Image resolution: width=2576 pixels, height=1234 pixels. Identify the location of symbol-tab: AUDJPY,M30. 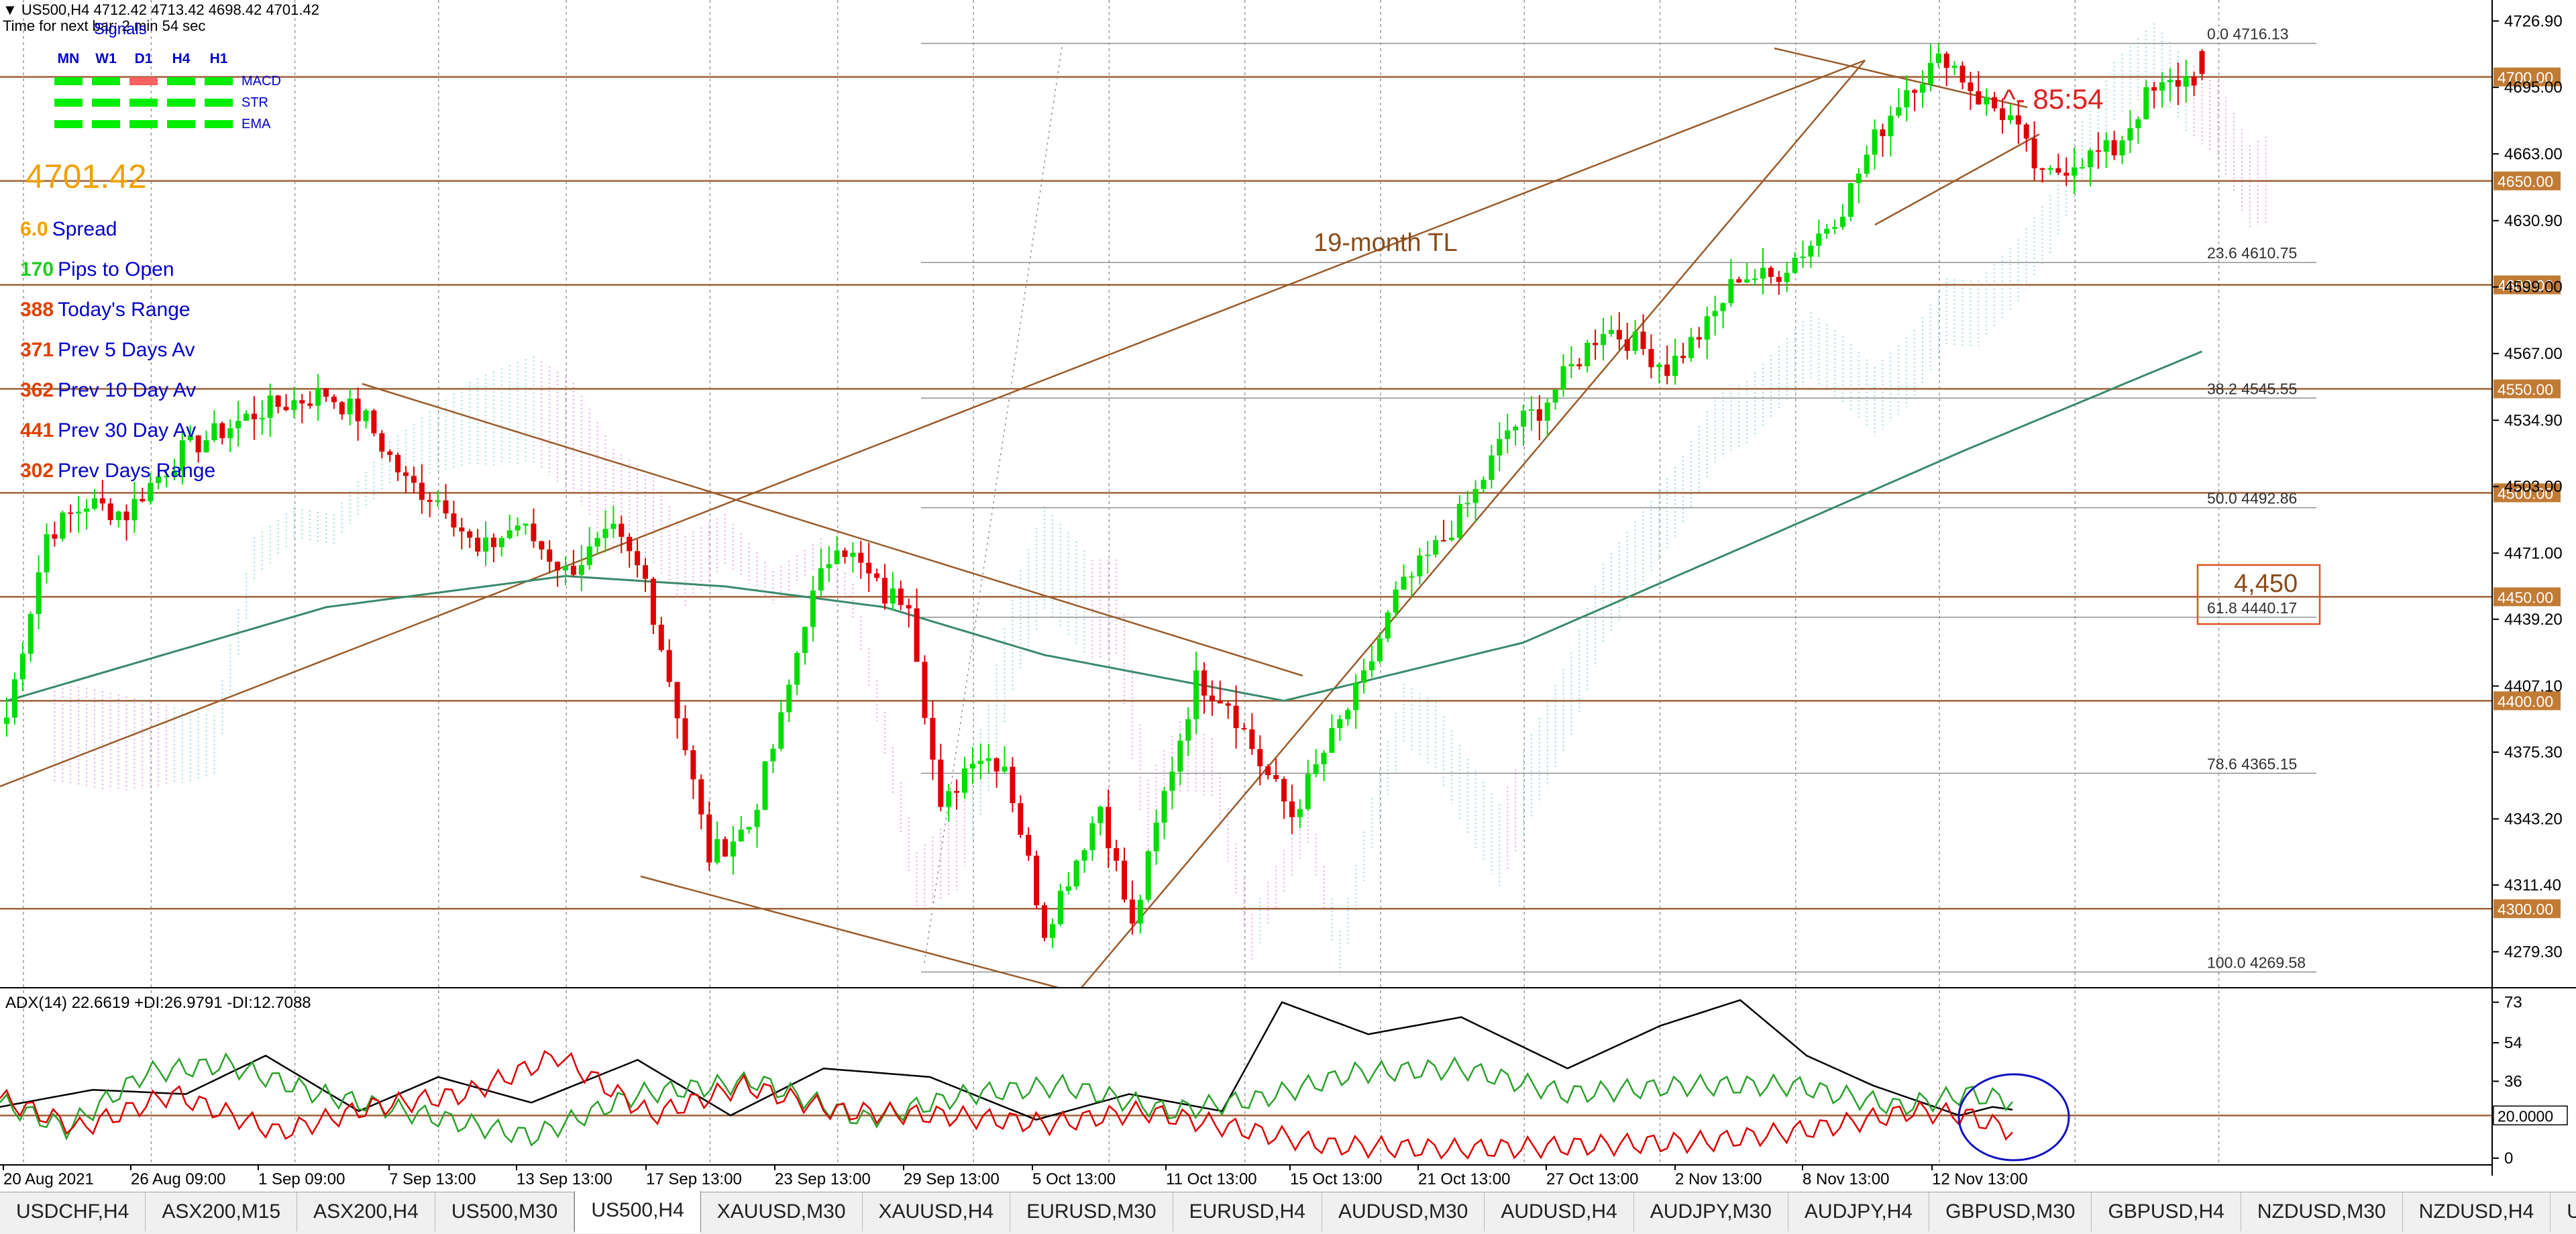
(1711, 1211).